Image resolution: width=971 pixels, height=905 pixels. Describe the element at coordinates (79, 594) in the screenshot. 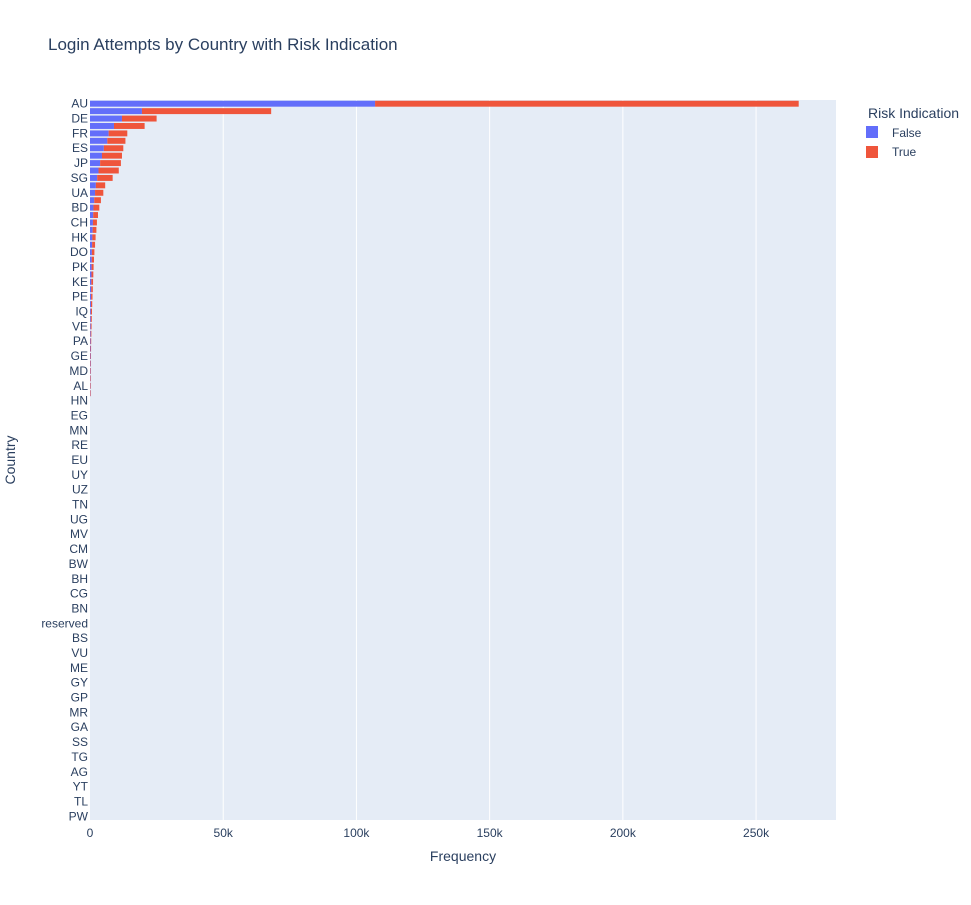

I see `y-tick-label: CG` at that location.